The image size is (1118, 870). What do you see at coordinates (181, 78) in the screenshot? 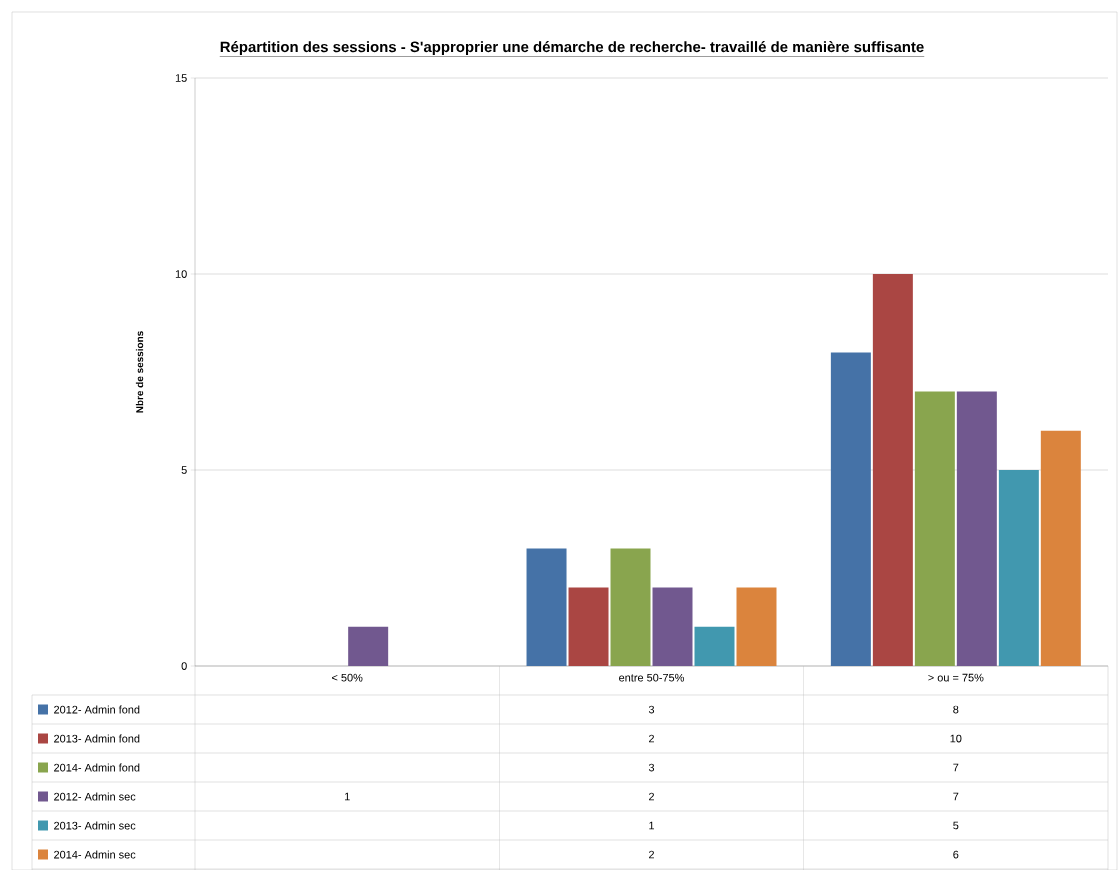
I see `y-tick-label: 15` at bounding box center [181, 78].